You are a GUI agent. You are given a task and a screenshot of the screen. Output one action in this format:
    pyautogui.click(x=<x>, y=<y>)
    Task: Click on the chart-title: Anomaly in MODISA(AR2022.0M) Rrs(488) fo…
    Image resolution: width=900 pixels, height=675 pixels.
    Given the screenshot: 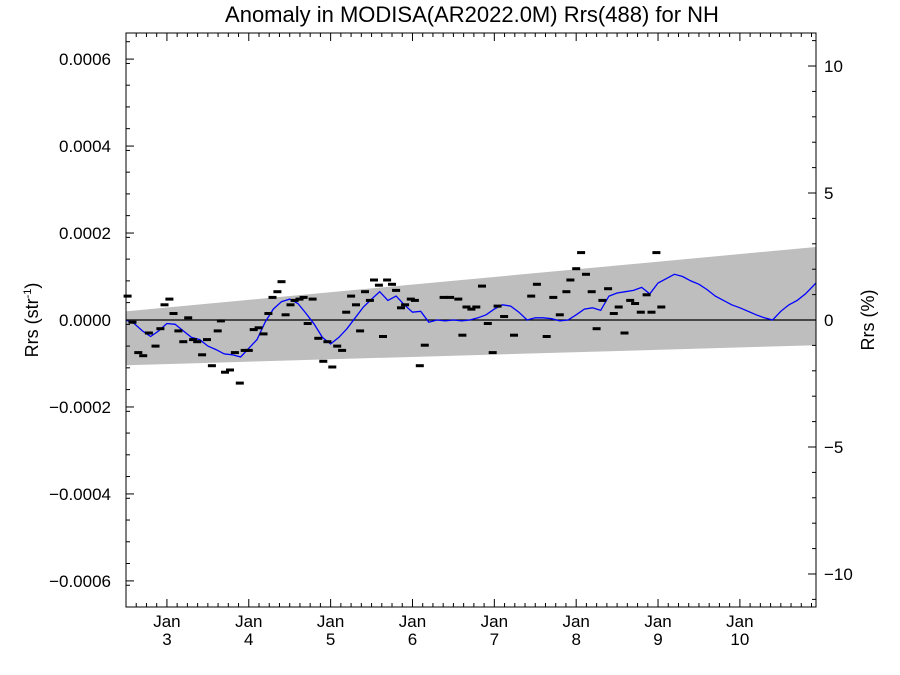 What is the action you would take?
    pyautogui.click(x=472, y=14)
    